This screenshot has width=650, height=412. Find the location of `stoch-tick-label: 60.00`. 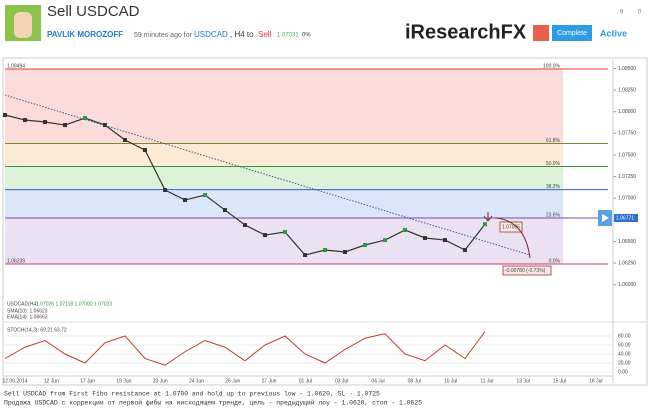

stoch-tick-label: 60.00 is located at coordinates (624, 345).